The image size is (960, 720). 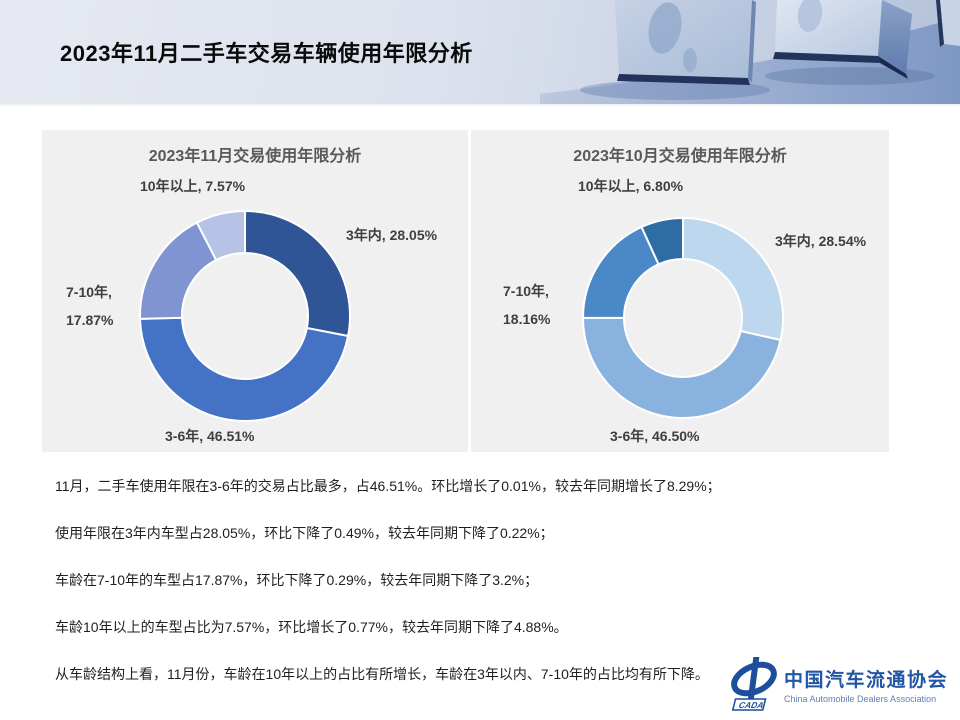 I want to click on data-label-3-6-years: 3-6年, 46.51%, so click(x=210, y=436).